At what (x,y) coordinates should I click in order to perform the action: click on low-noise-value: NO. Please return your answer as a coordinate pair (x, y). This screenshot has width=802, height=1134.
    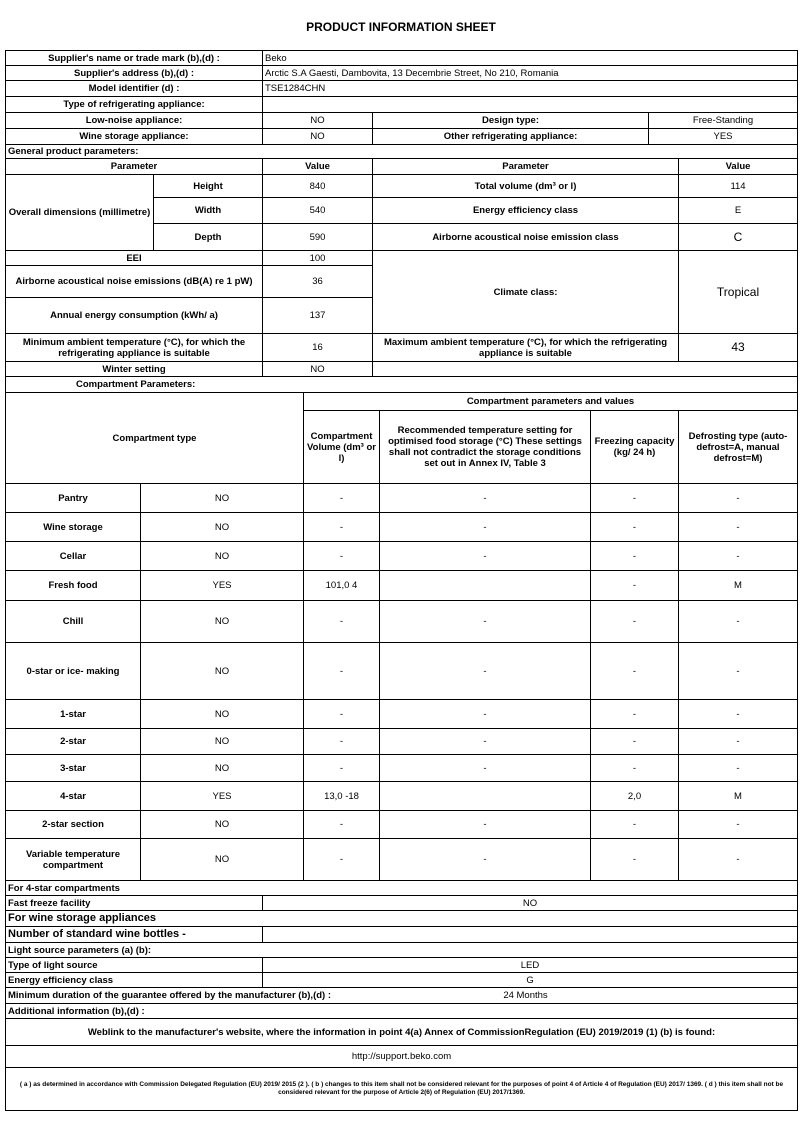
    Looking at the image, I should click on (317, 120).